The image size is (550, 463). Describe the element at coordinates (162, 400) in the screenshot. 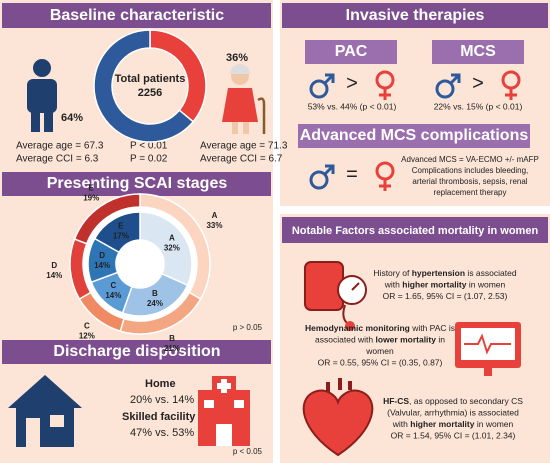

I see `outcome-value: 20% vs. 14%` at that location.